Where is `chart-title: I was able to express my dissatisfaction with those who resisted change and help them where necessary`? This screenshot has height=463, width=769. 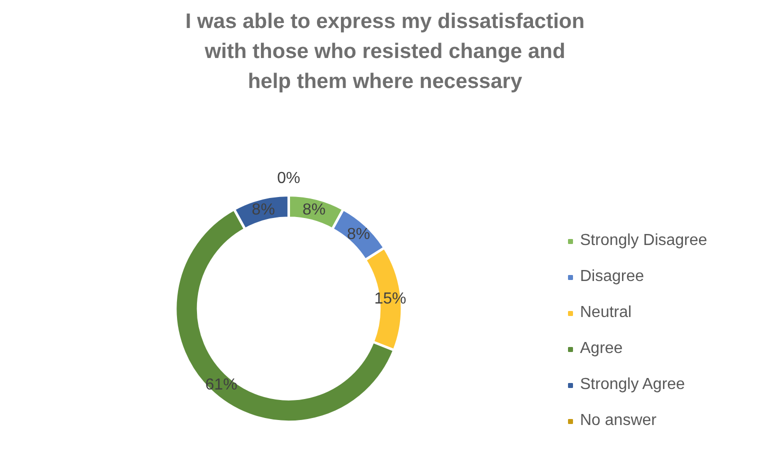
chart-title: I was able to express my dissatisfaction with those who resisted change and help them where necessary is located at coordinates (385, 51).